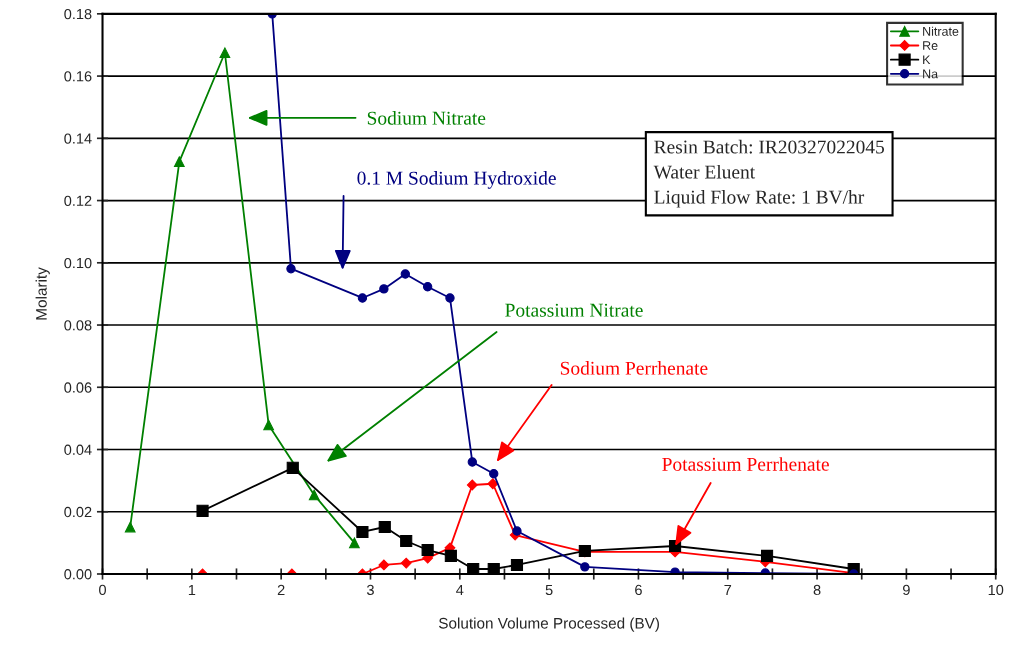  What do you see at coordinates (78, 200) in the screenshot?
I see `y-tick-label: 0.12` at bounding box center [78, 200].